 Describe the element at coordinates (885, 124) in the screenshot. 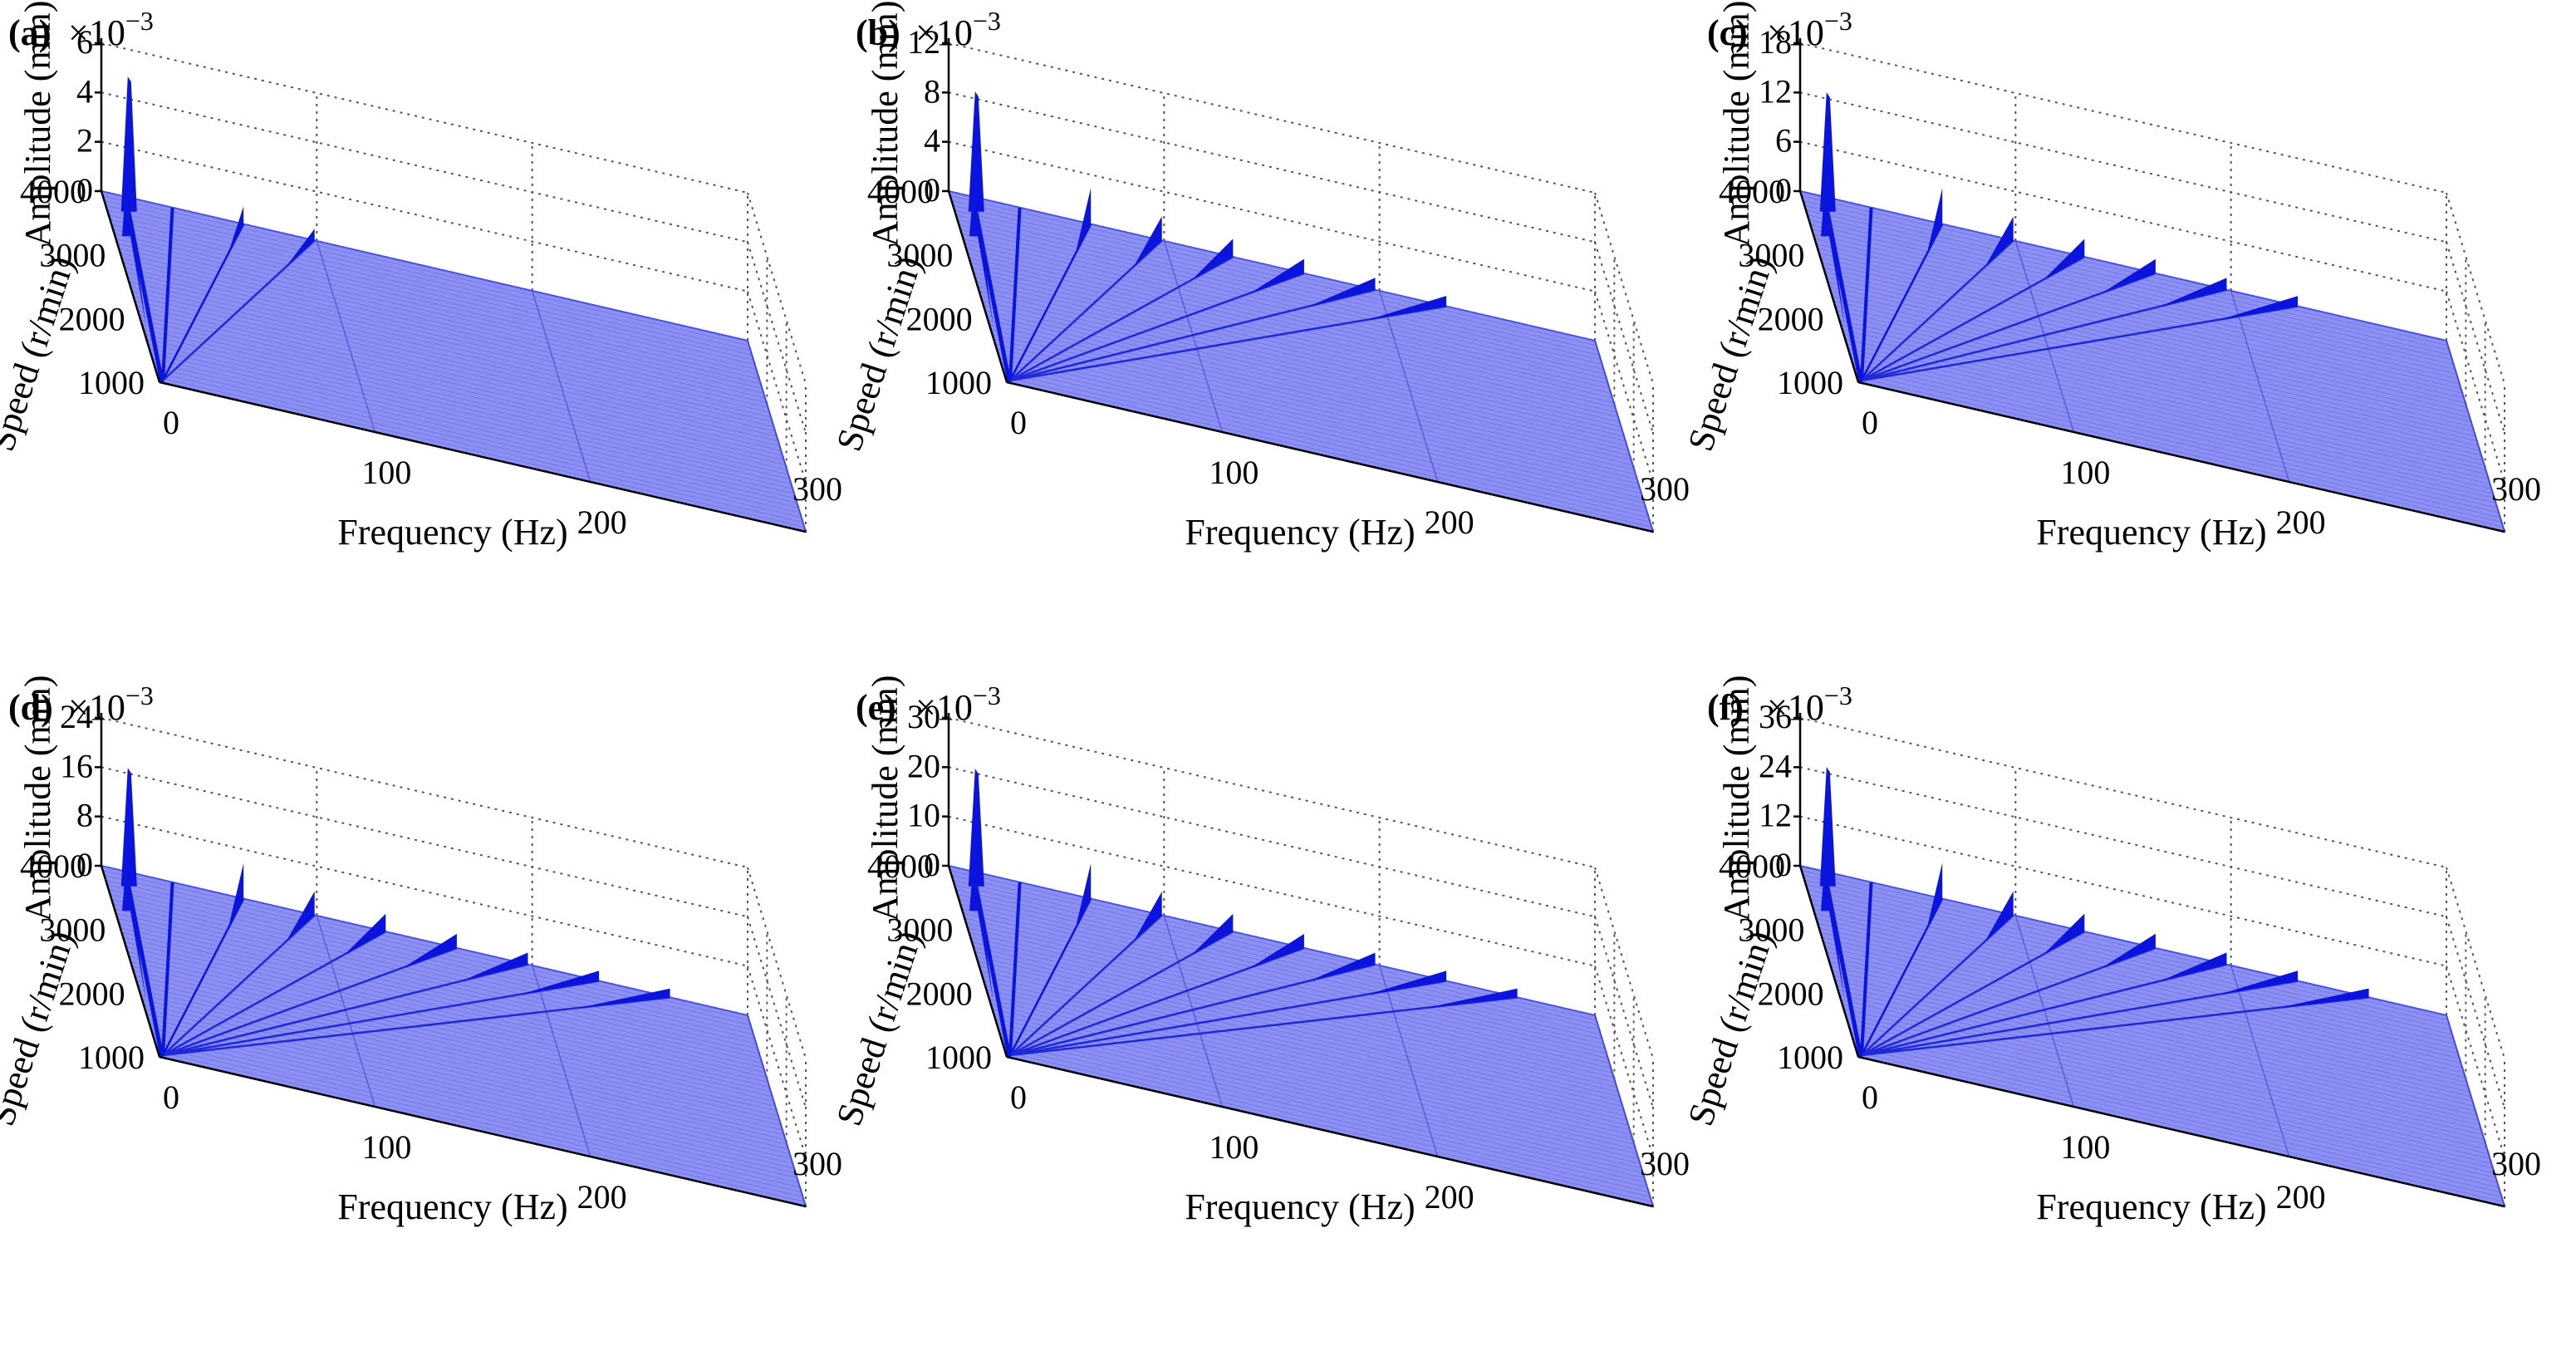

I see `z-axis-label: Amplitude (mm)` at that location.